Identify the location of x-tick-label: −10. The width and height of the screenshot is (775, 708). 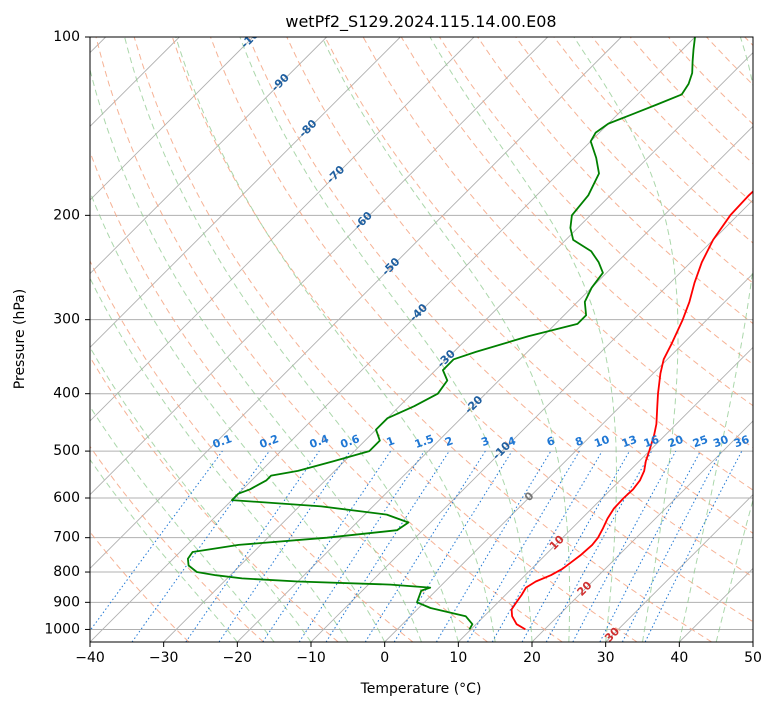
(311, 658).